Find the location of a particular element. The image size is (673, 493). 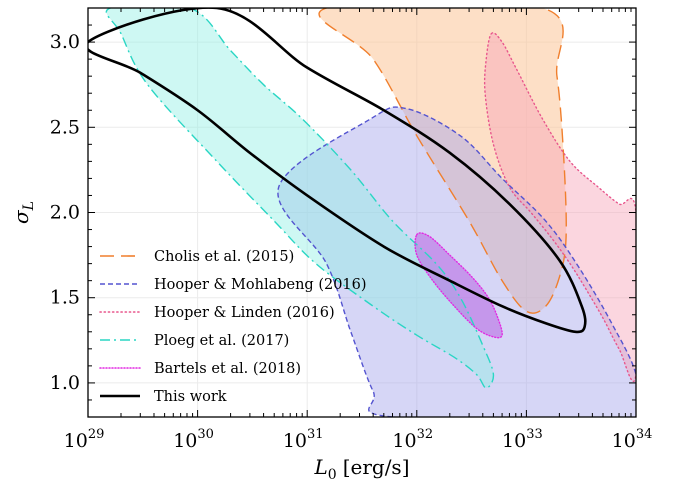

y-tick-label: 2.5 is located at coordinates (65, 127).